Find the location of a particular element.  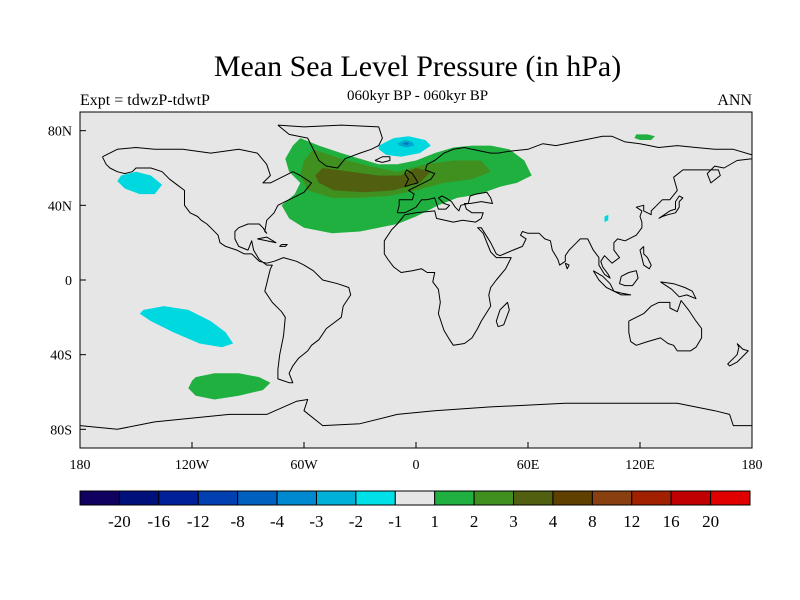

x-tick-label: 120W is located at coordinates (192, 465).